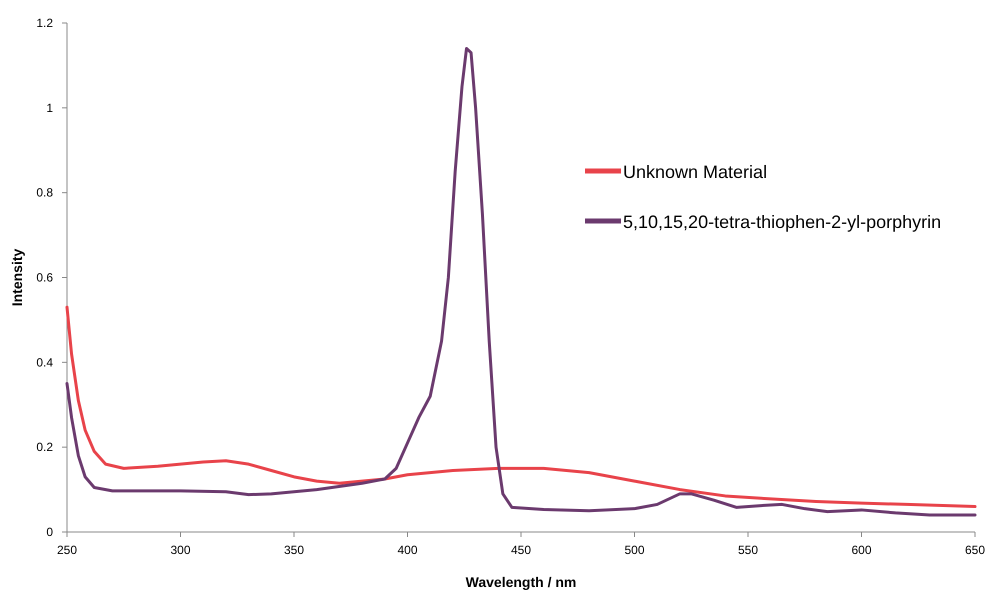 Image resolution: width=996 pixels, height=593 pixels. Describe the element at coordinates (521, 582) in the screenshot. I see `x-axis-title: Wavelength / nm` at that location.